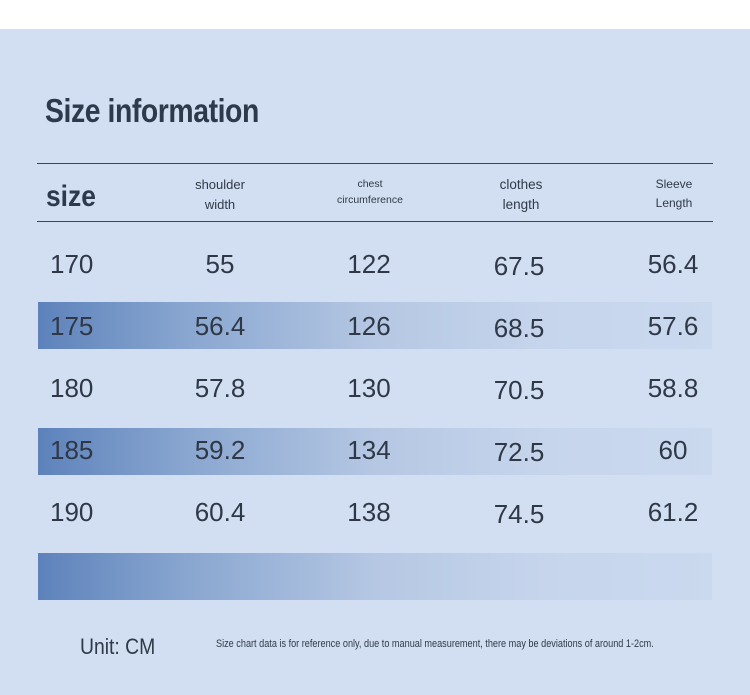 This screenshot has height=695, width=750. I want to click on header-clothes-length: clothes length, so click(521, 195).